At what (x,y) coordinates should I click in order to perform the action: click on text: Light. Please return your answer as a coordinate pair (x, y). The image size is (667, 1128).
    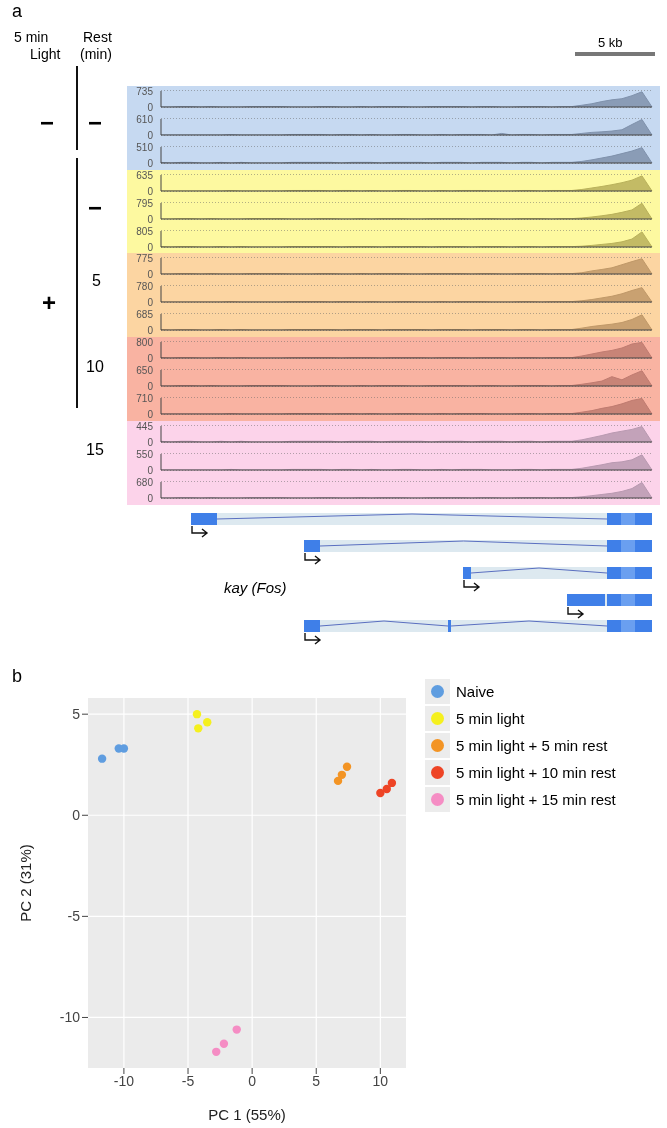
    Looking at the image, I should click on (45, 54).